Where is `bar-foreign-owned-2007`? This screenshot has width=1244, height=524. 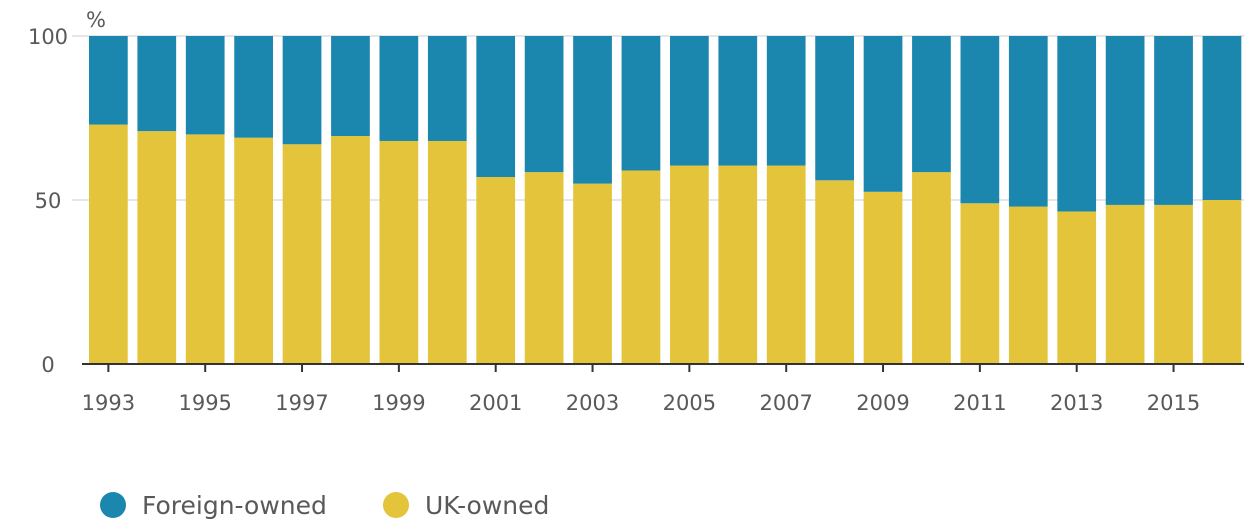 bar-foreign-owned-2007 is located at coordinates (786, 101).